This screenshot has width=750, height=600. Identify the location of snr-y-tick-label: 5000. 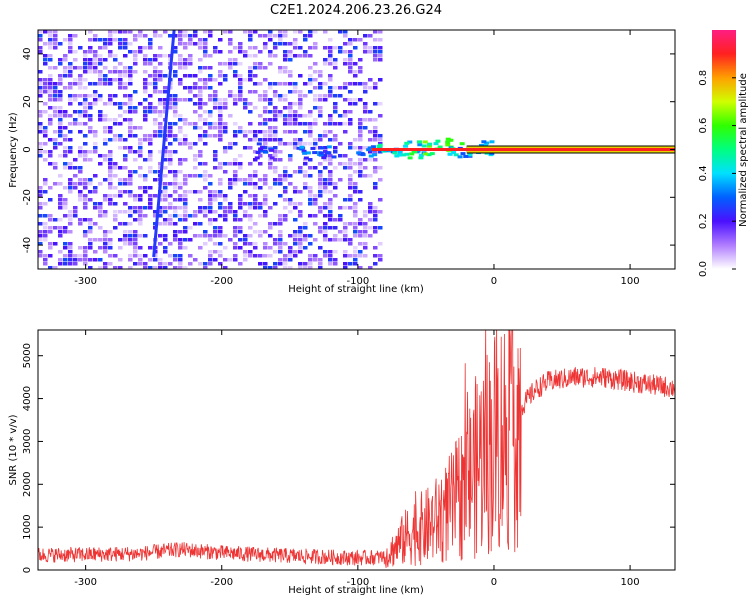
(27, 355).